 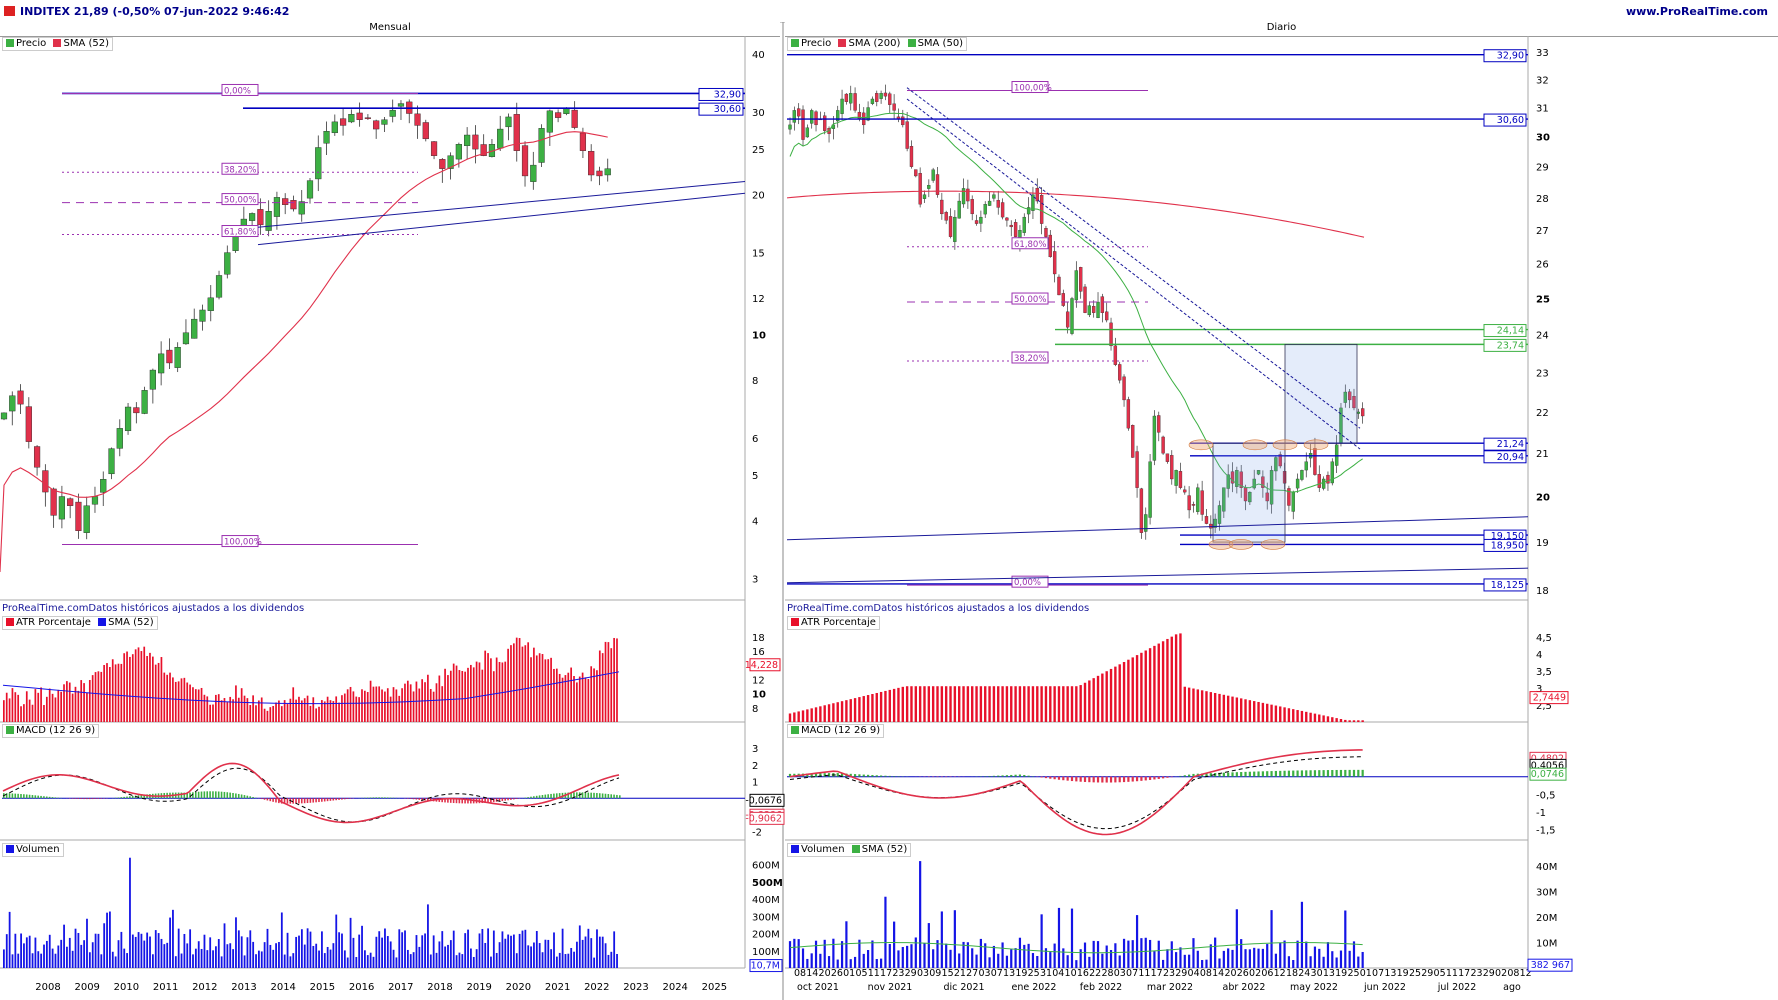 I want to click on x-axis-month-label: nov 2021, so click(x=890, y=987).